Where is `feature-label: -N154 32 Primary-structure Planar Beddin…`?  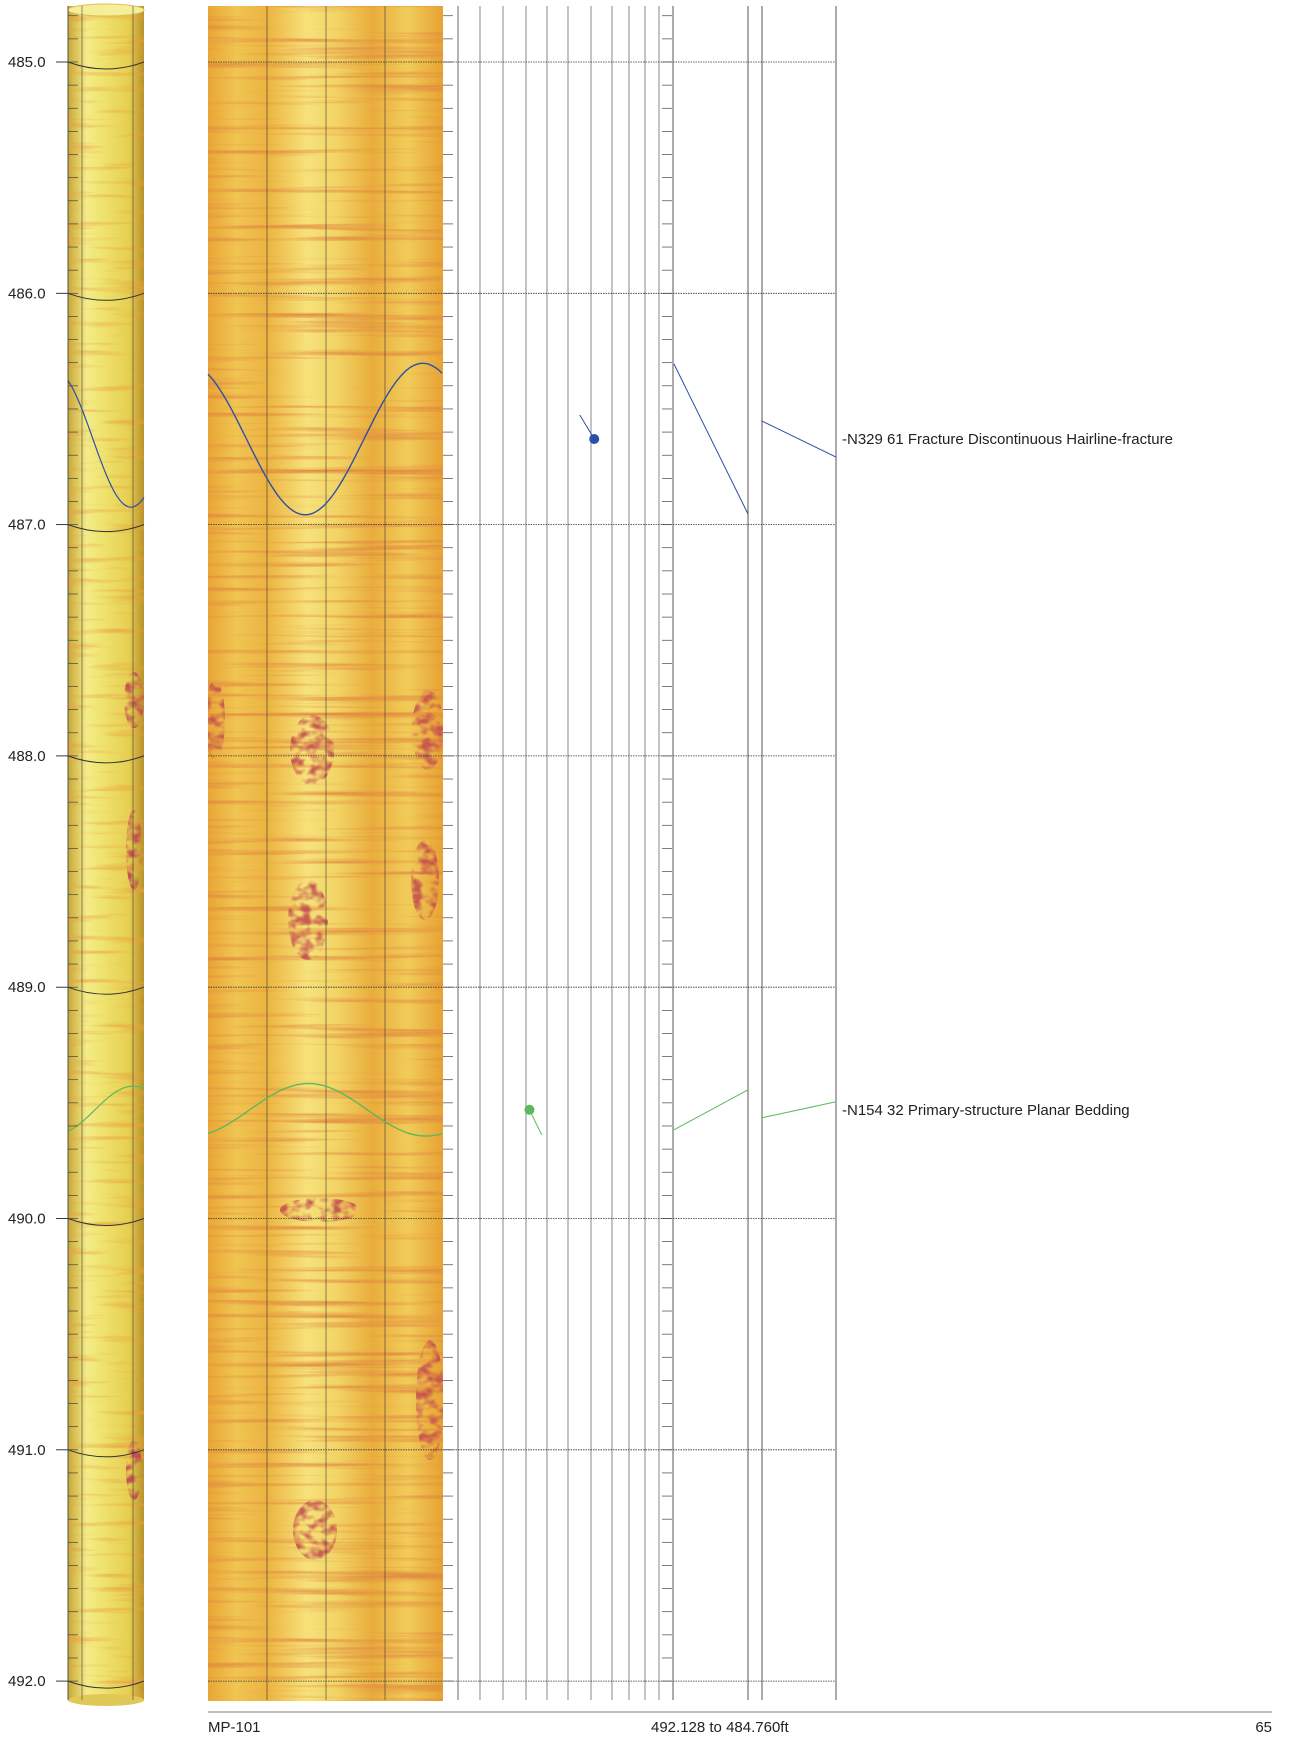 feature-label: -N154 32 Primary-structure Planar Beddin… is located at coordinates (986, 1110).